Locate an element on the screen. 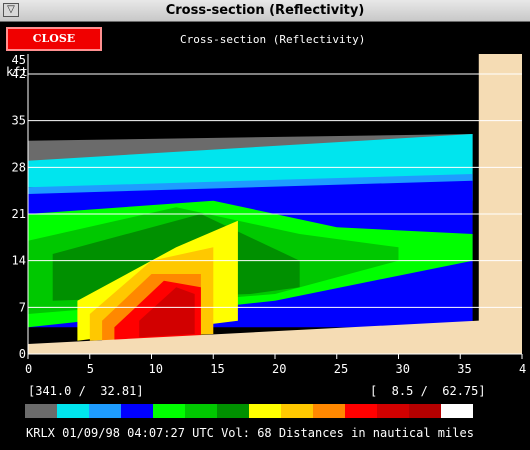 The image size is (530, 450). close-button: CLOSE is located at coordinates (54, 39).